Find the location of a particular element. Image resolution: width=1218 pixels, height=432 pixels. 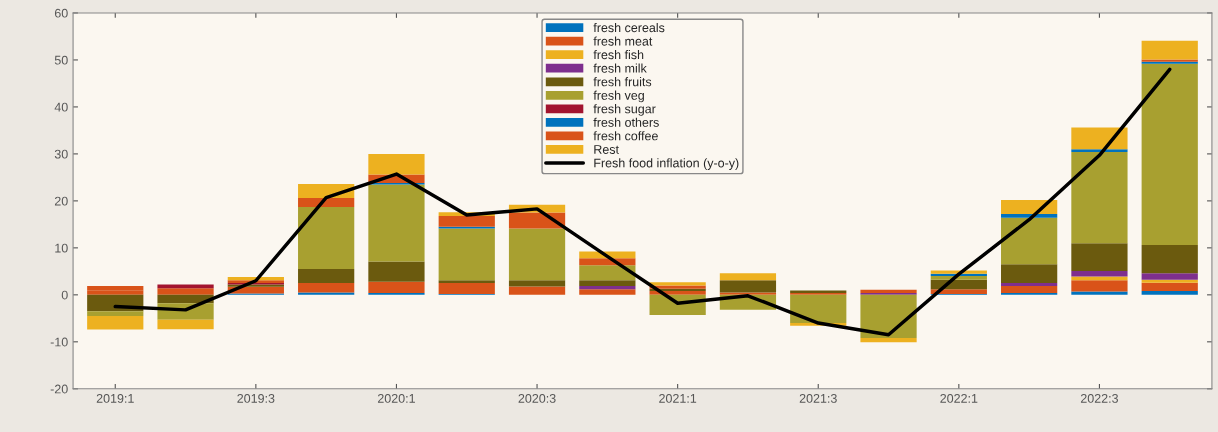

y-tick-label: 30 is located at coordinates (61, 154).